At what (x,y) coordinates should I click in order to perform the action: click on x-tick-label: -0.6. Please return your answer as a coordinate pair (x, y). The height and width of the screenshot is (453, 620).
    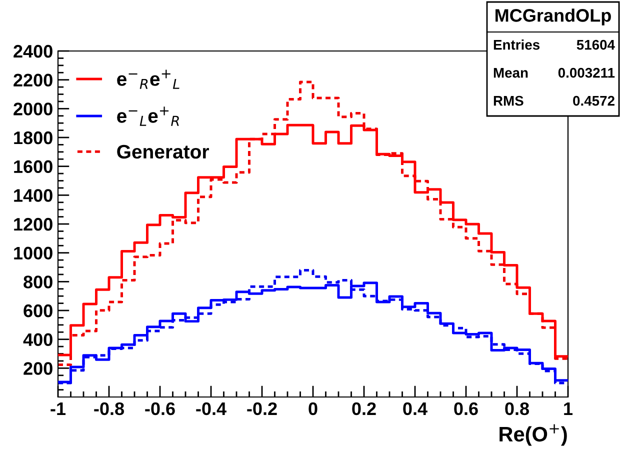
    Looking at the image, I should click on (160, 409).